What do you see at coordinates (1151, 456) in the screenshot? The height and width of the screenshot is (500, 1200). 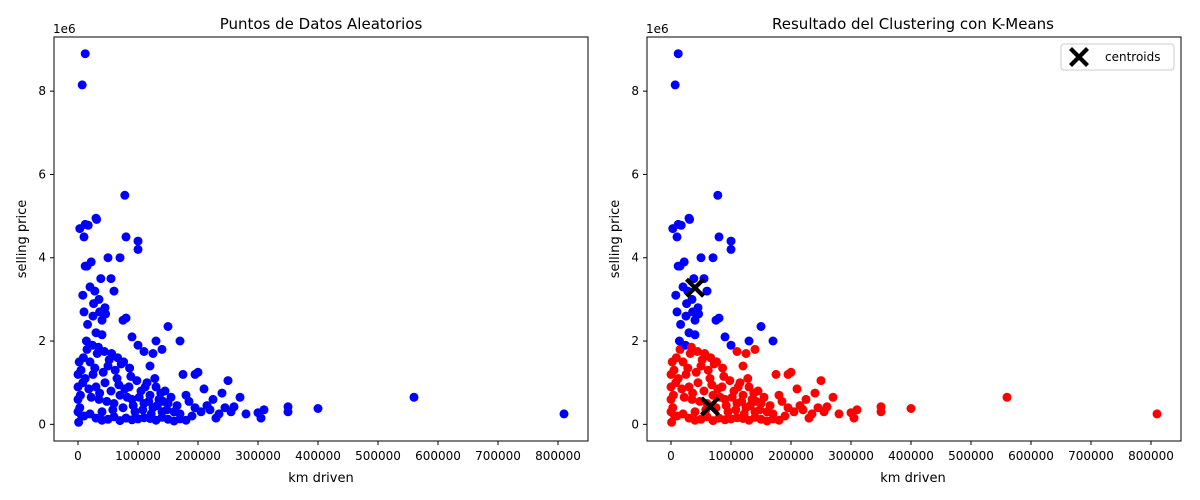 I see `x-tick-label: 800000` at bounding box center [1151, 456].